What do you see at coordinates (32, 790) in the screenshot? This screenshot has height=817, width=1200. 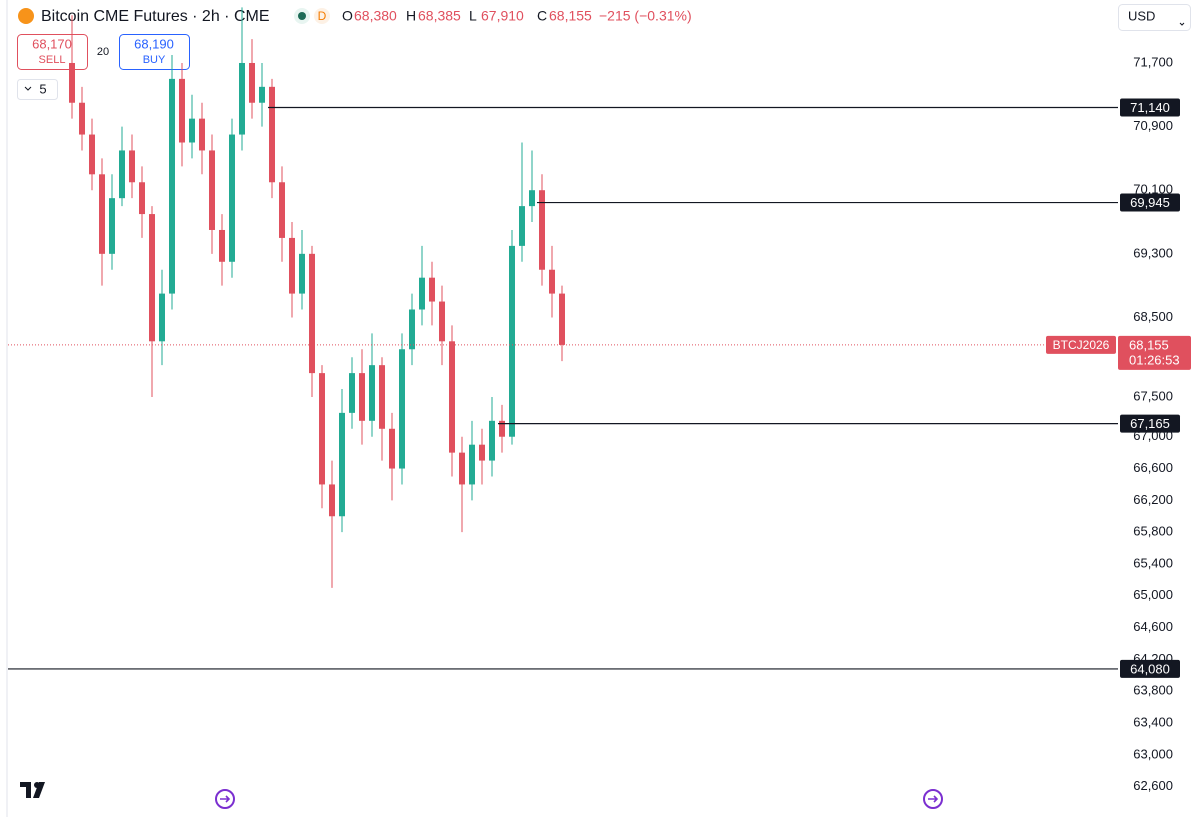 I see `tradingview-logo` at bounding box center [32, 790].